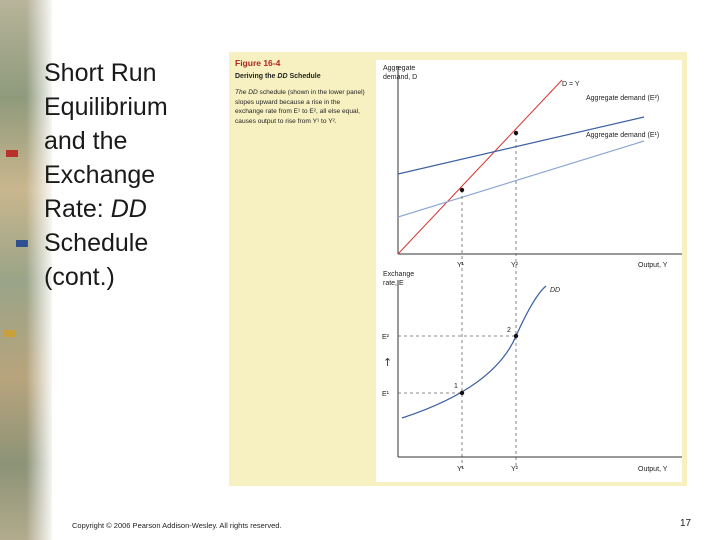 This screenshot has width=720, height=540. What do you see at coordinates (555, 290) in the screenshot?
I see `dd-curve-label: DD` at bounding box center [555, 290].